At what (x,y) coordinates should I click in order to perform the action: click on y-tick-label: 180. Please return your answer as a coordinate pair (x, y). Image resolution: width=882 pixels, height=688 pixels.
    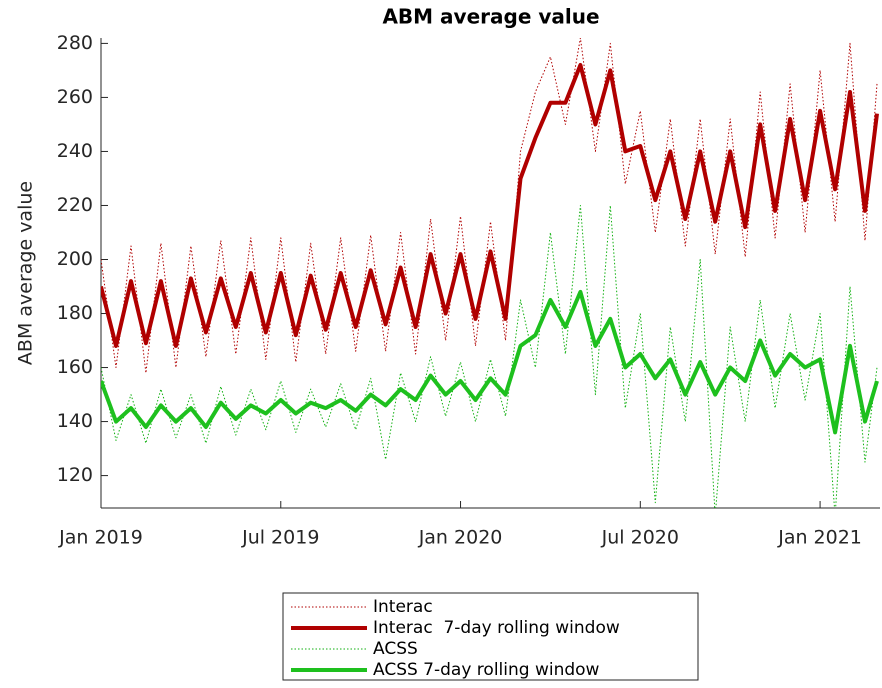
    Looking at the image, I should click on (75, 313).